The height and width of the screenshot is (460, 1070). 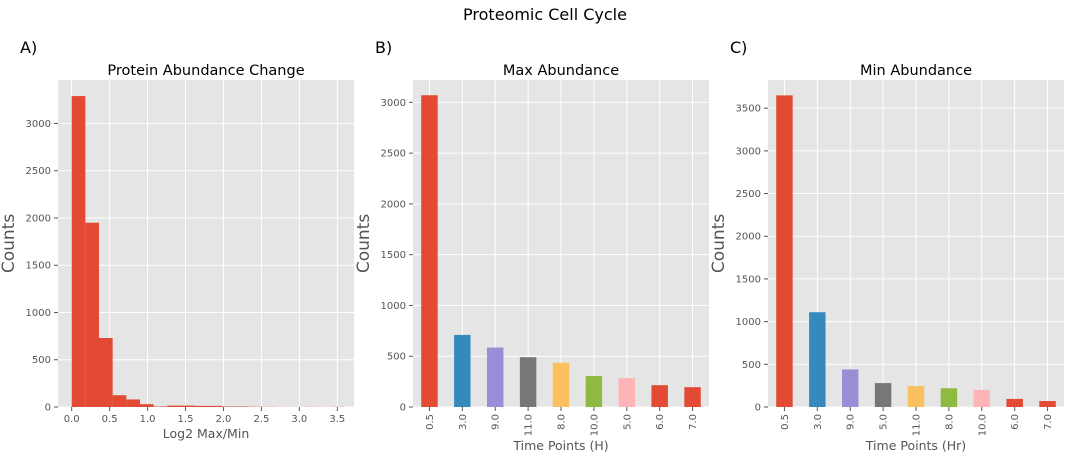 I want to click on x-axis-label: Log2 Max/Min, so click(x=206, y=433).